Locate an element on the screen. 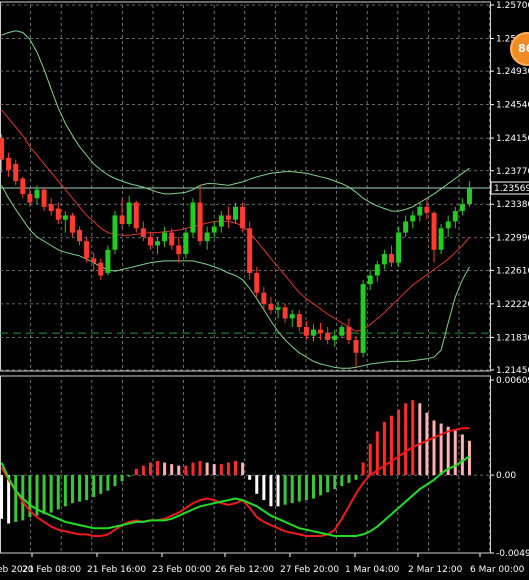 Image resolution: width=529 pixels, height=580 pixels. price-tick-label: 1.25700 is located at coordinates (512, 6).